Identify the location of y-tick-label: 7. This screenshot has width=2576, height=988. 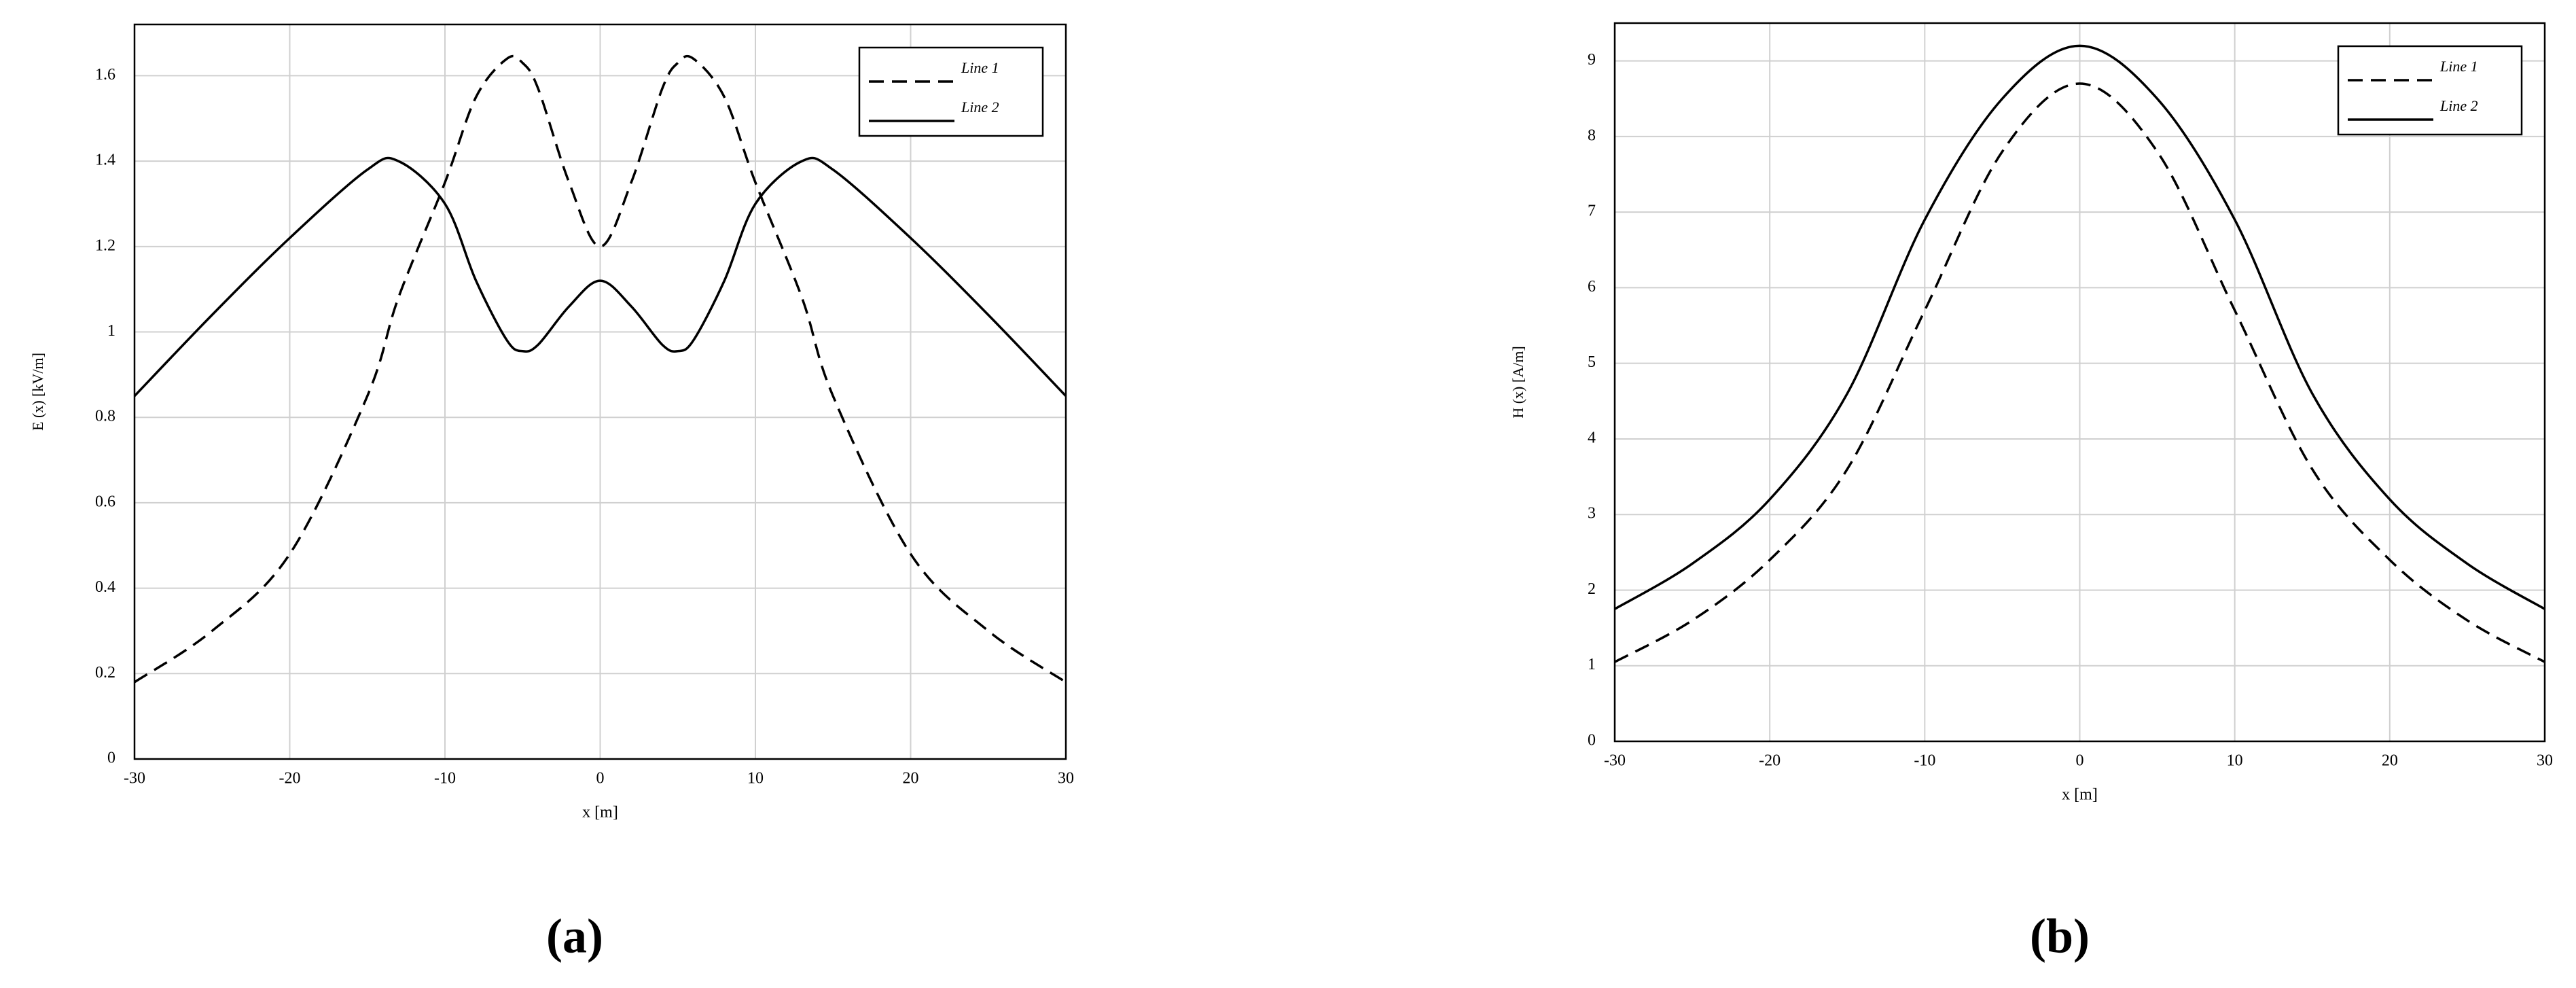
(1592, 211).